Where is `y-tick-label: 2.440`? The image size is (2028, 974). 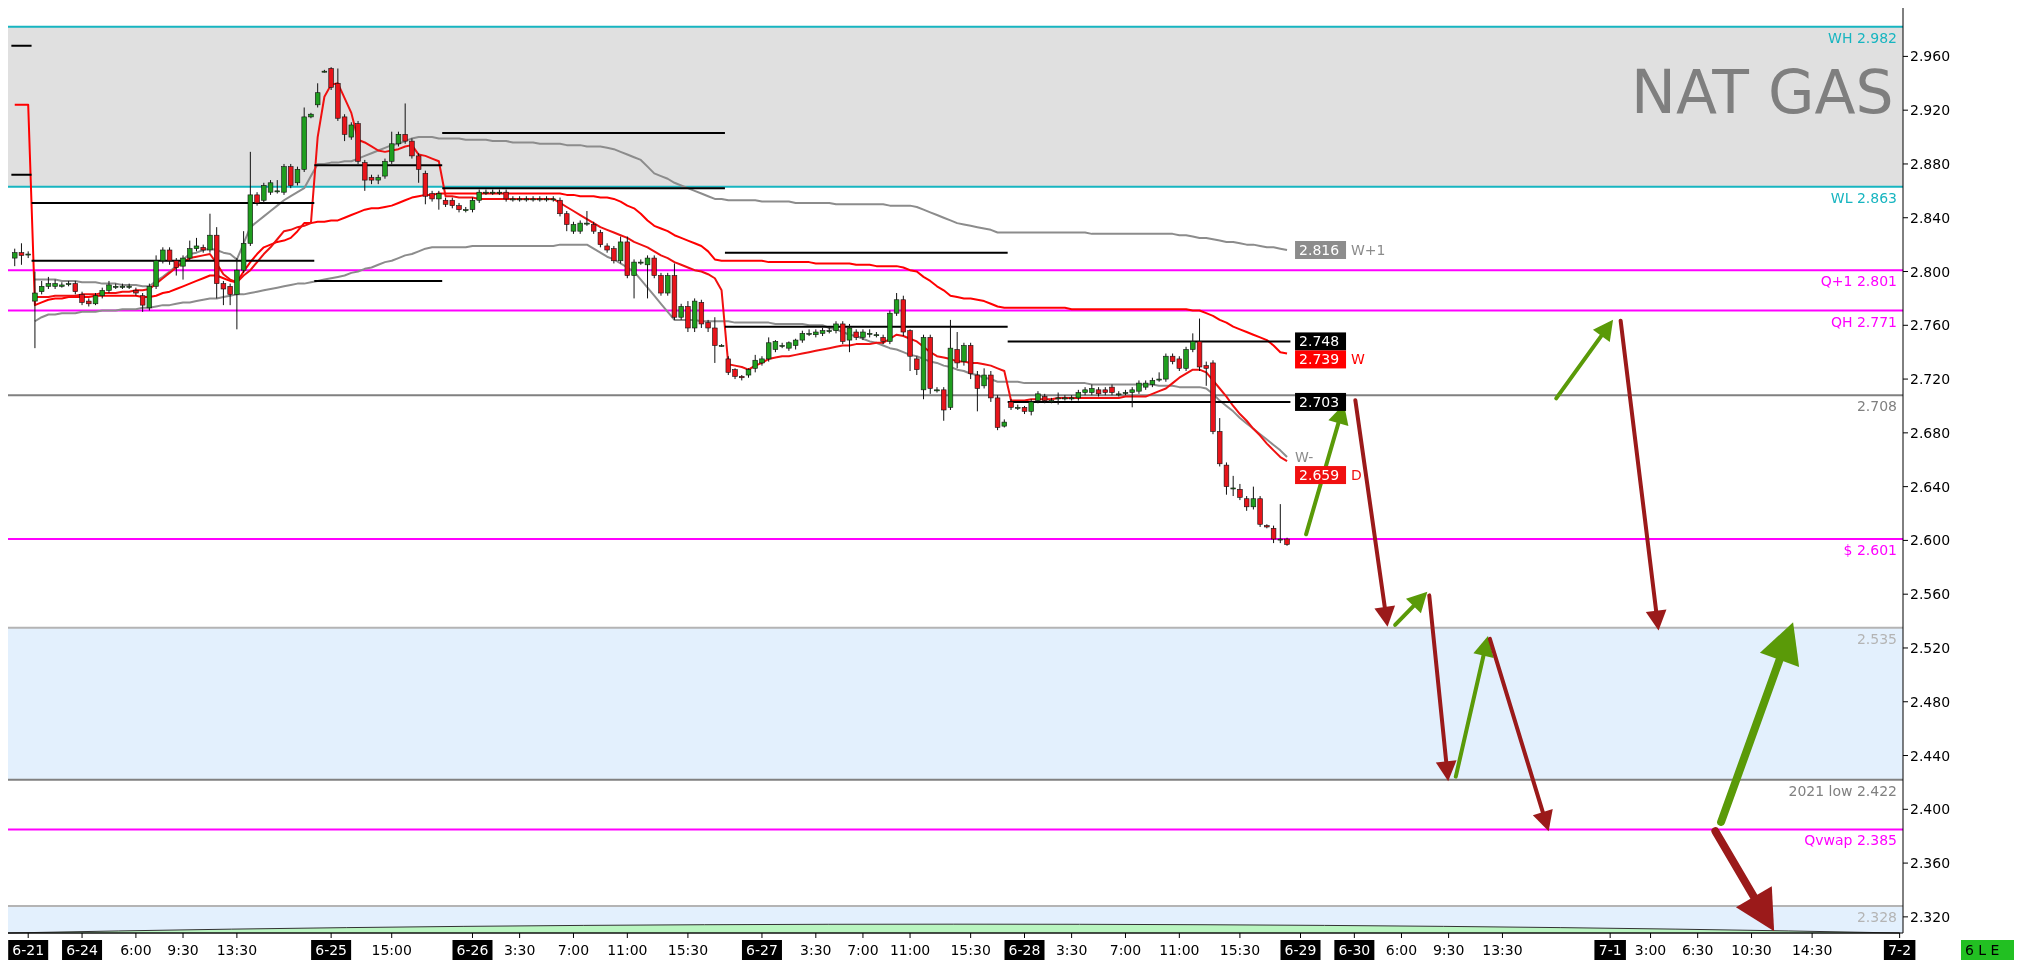
y-tick-label: 2.440 is located at coordinates (1930, 755).